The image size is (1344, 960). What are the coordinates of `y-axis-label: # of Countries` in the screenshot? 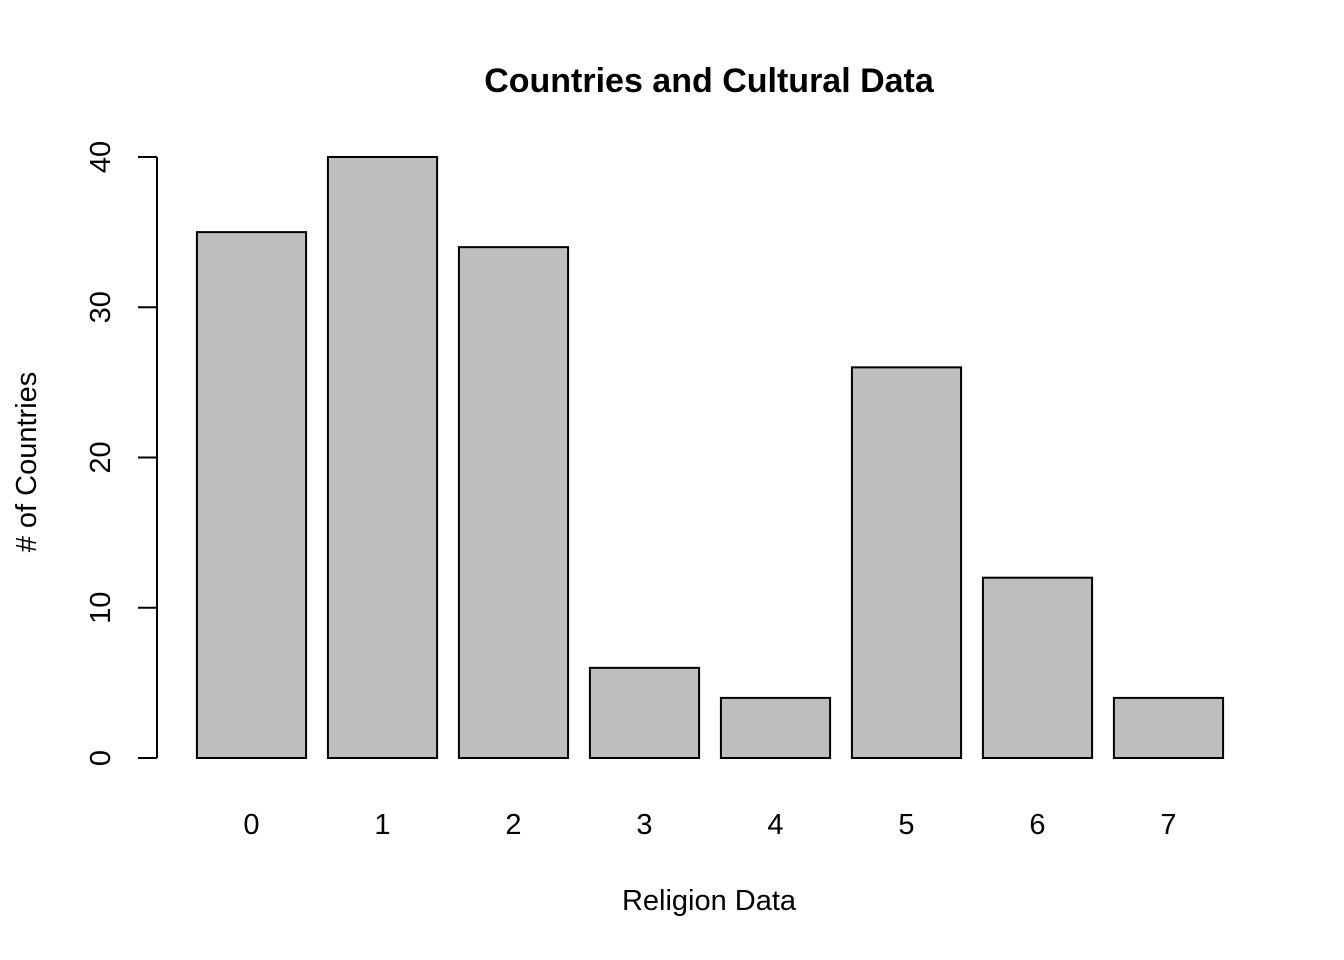 It's located at (27, 462).